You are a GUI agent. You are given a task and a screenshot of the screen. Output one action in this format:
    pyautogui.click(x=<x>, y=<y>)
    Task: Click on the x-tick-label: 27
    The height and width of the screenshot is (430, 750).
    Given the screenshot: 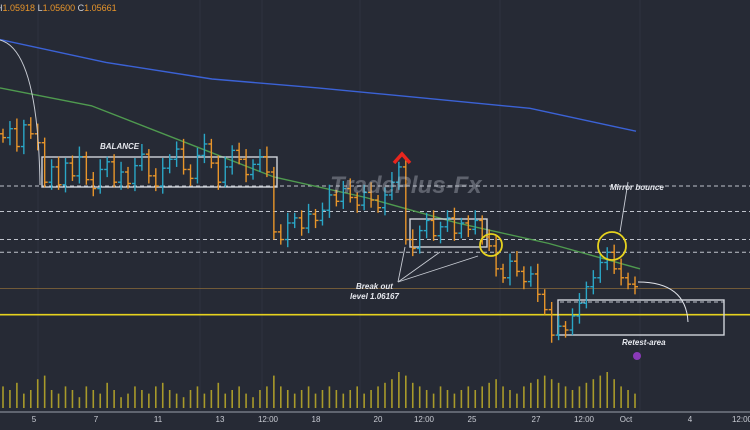 What is the action you would take?
    pyautogui.click(x=536, y=419)
    